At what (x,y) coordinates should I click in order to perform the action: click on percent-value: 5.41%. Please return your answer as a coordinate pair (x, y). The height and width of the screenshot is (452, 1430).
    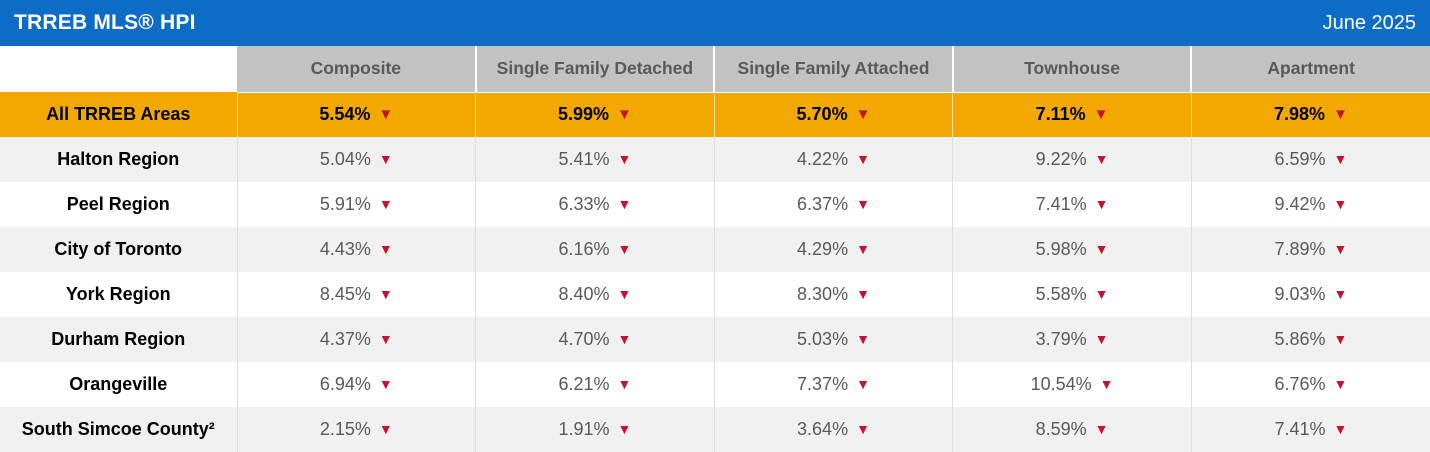
    Looking at the image, I should click on (584, 159).